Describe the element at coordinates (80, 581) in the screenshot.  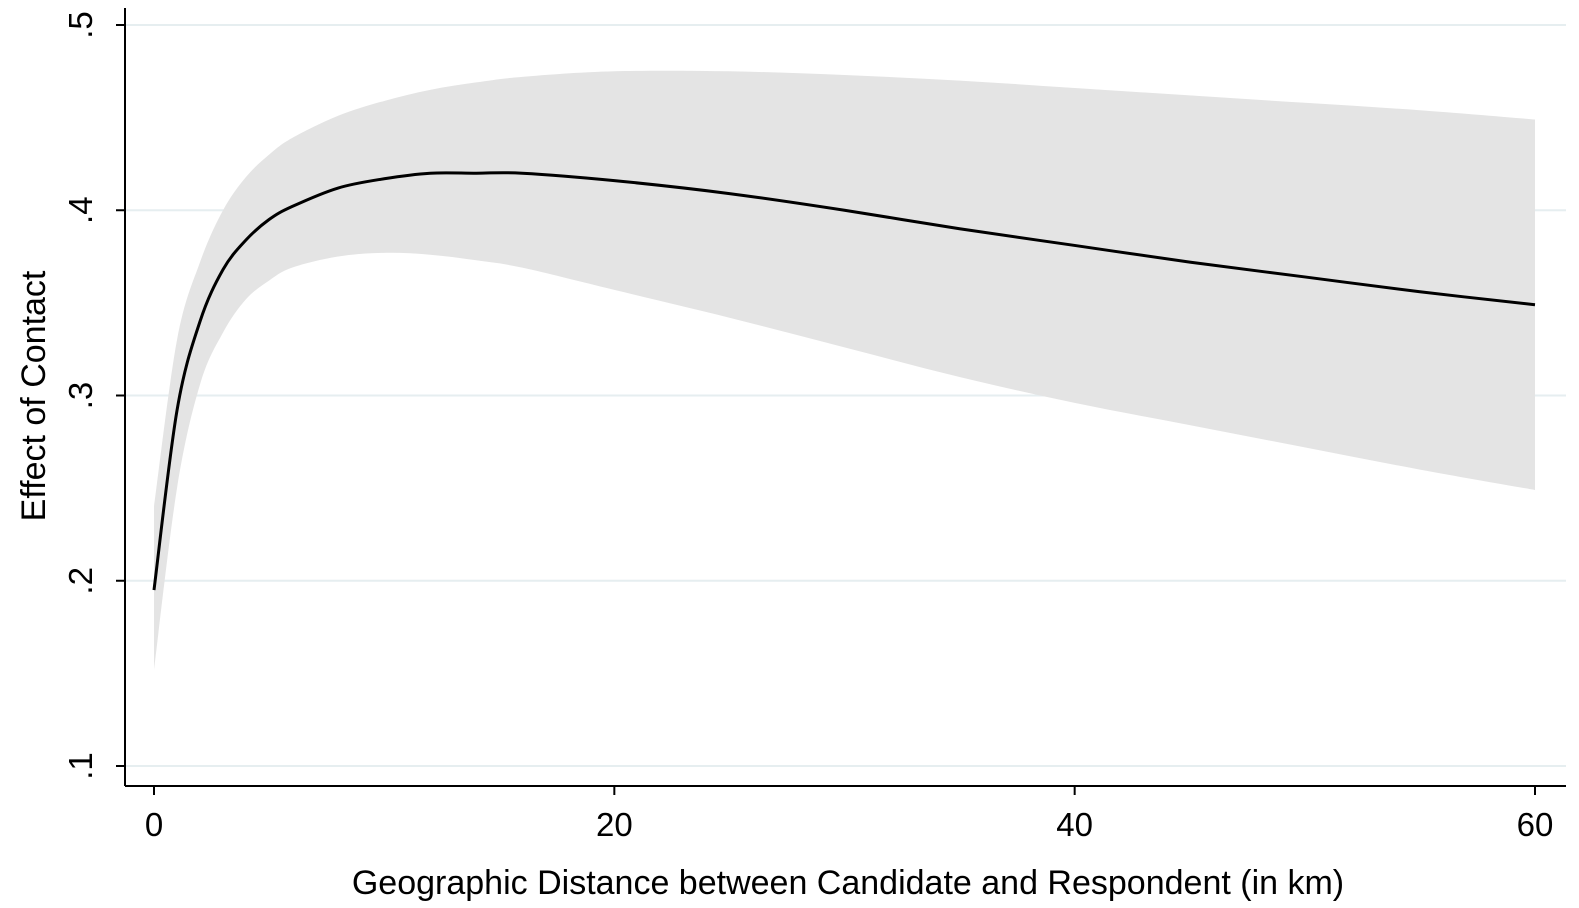
I see `y-tick-label-1: .2` at that location.